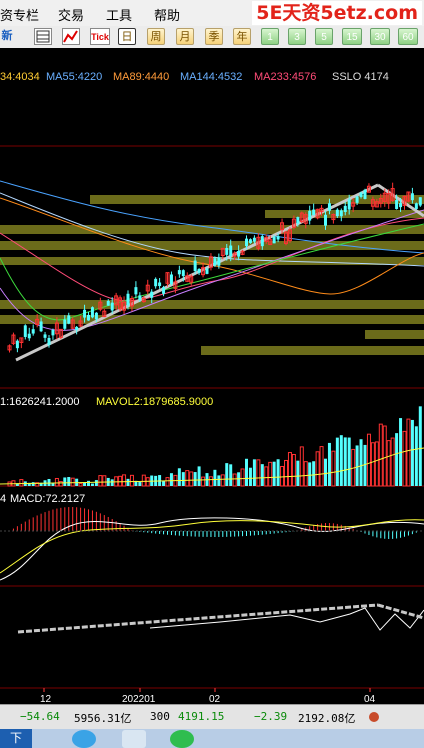 Image resolution: width=424 pixels, height=748 pixels. I want to click on chat-icon, so click(182, 739).